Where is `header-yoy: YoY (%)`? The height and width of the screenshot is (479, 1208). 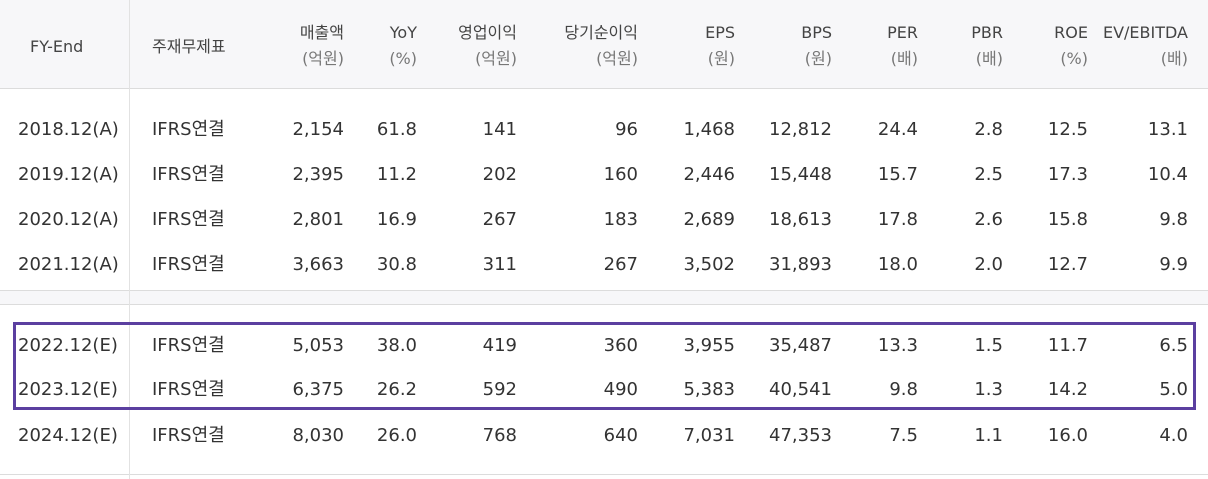
header-yoy: YoY (%) is located at coordinates (403, 45).